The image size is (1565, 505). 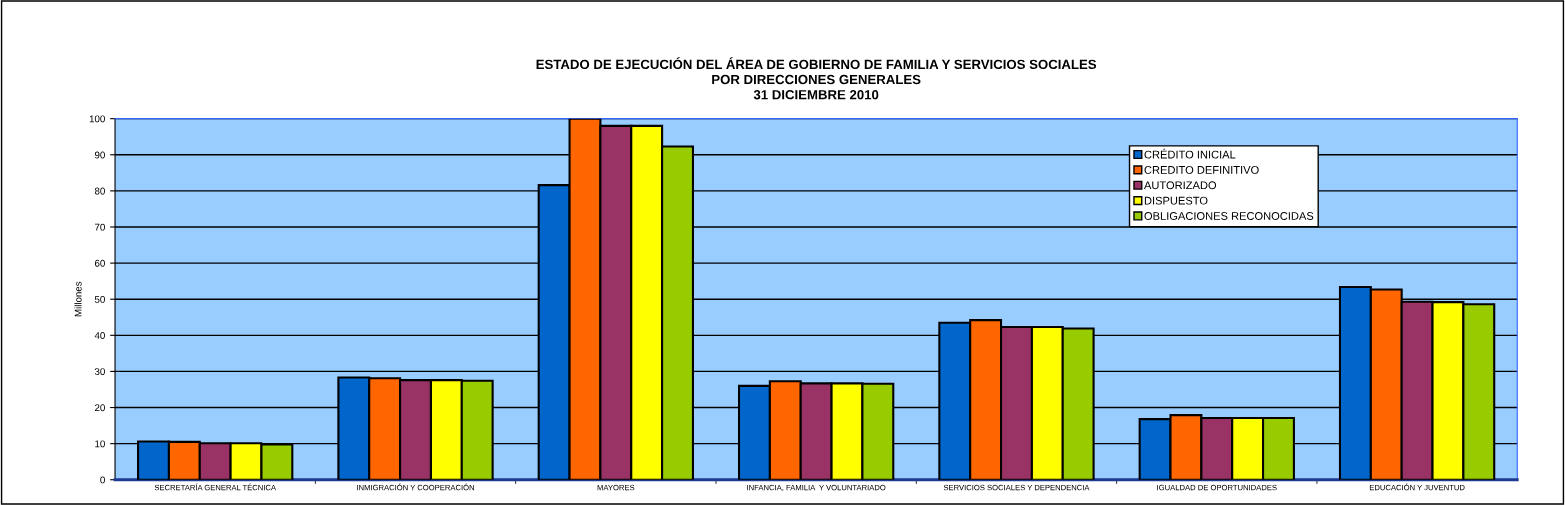 I want to click on y-tick-label: 10, so click(x=100, y=444).